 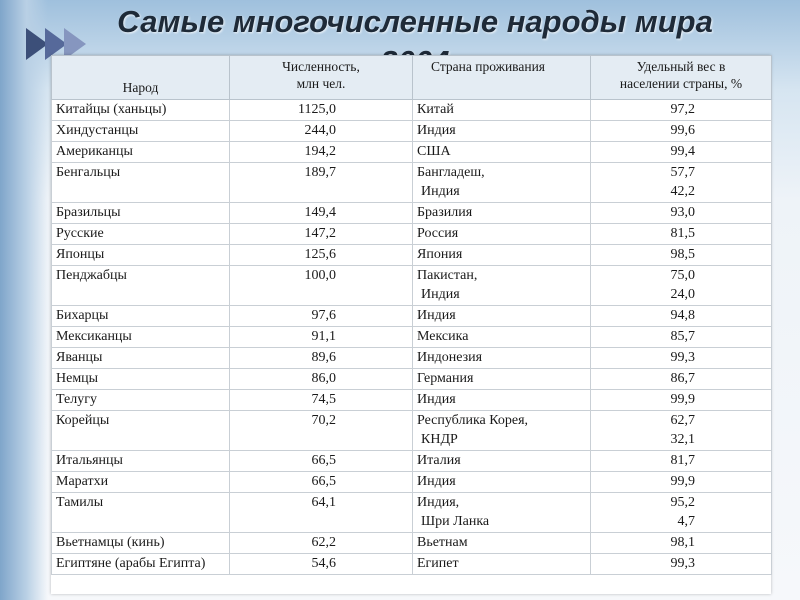 What do you see at coordinates (501, 543) in the screenshot?
I see `cell-country: Вьетнам` at bounding box center [501, 543].